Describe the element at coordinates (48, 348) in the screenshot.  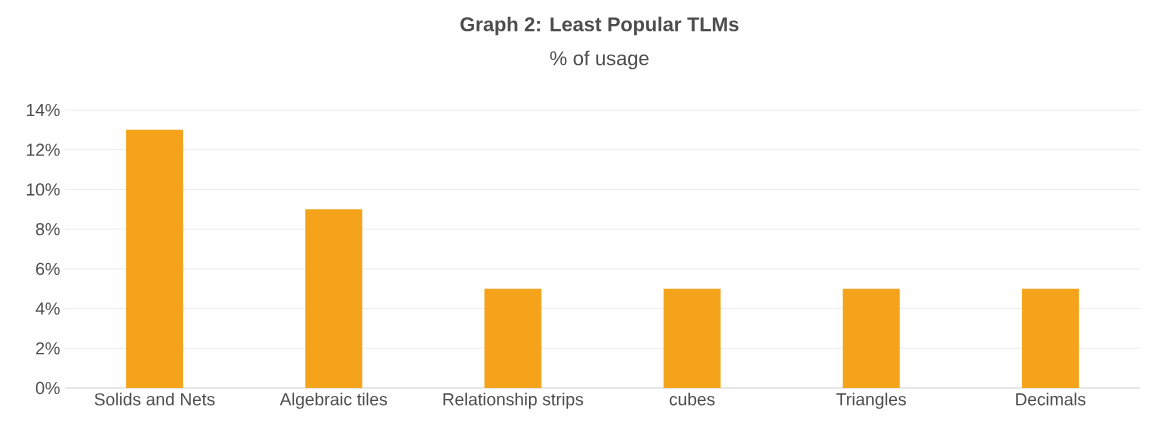
I see `y-tick-label: 2%` at that location.